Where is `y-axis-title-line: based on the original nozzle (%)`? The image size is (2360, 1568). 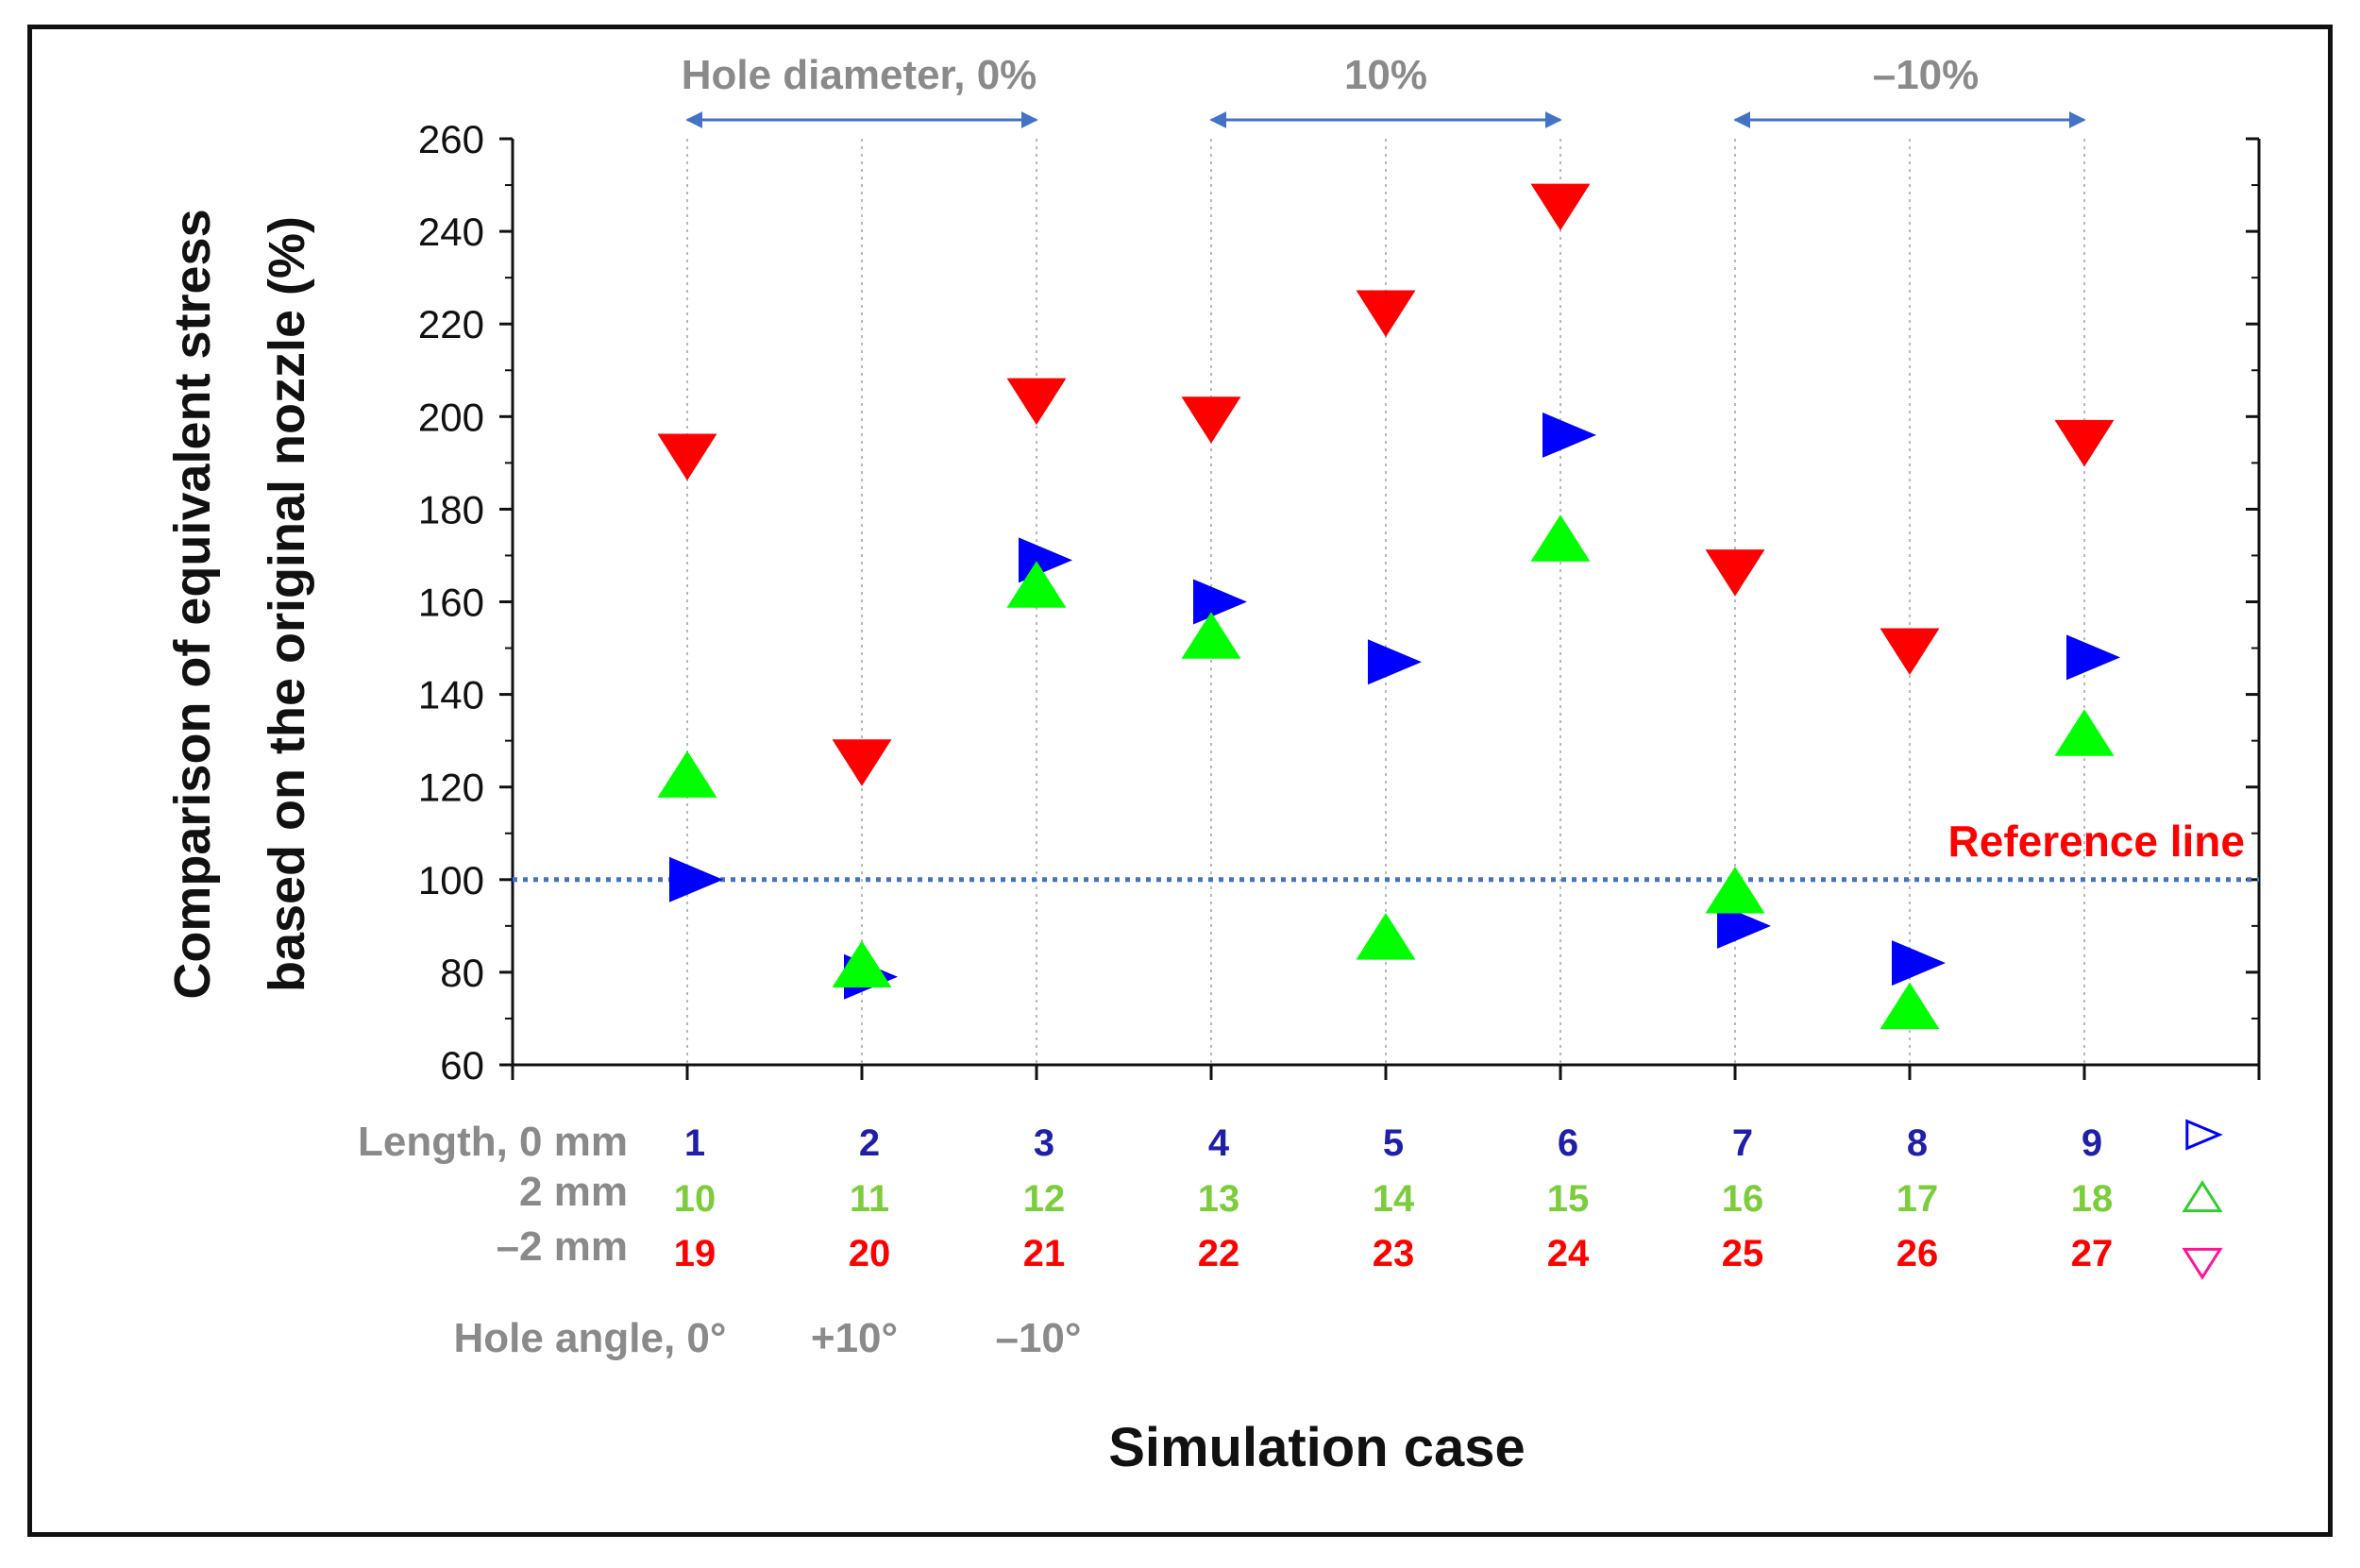 y-axis-title-line: based on the original nozzle (%) is located at coordinates (287, 604).